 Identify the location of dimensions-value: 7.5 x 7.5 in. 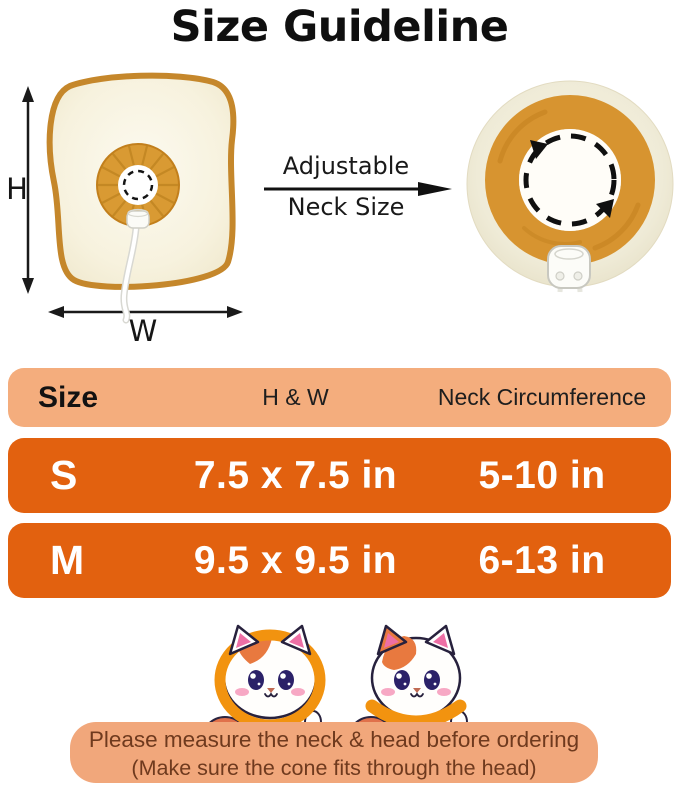
(295, 475).